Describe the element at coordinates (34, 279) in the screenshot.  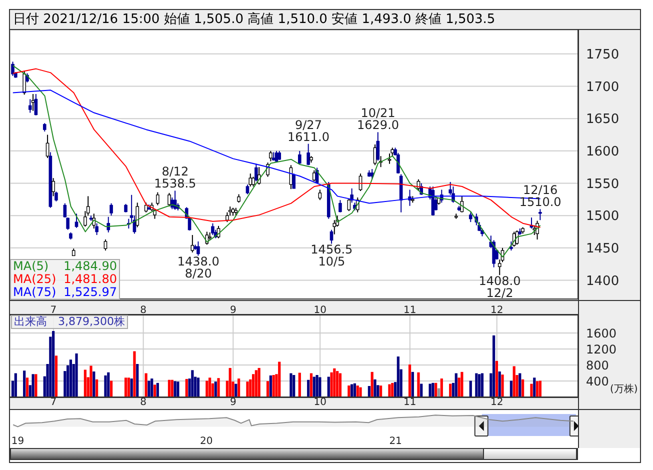
I see `text: MA(25)` at that location.